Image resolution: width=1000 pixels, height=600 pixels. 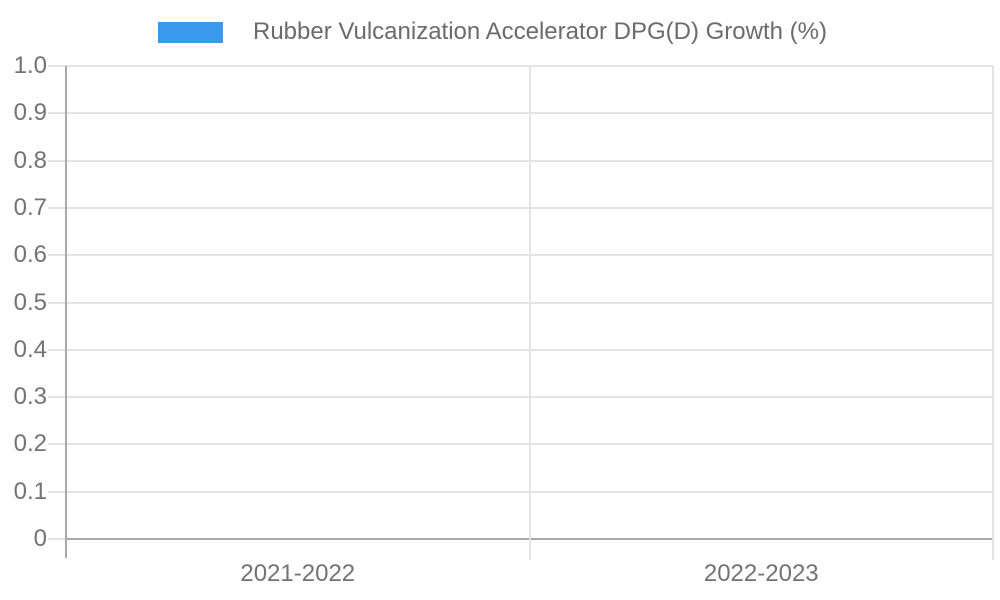 I want to click on y-axis-tick-label: 0.9, so click(x=30, y=113).